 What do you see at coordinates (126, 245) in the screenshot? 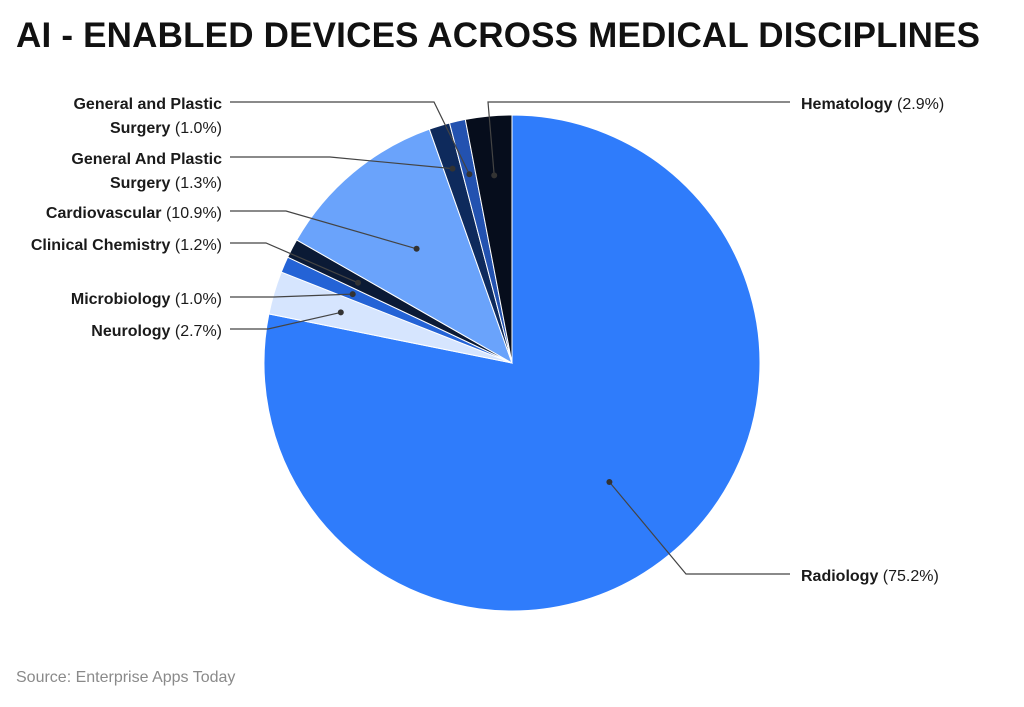
I see `slice-label-clinical-chemistry-3: Clinical Chemistry (1.2%)` at bounding box center [126, 245].